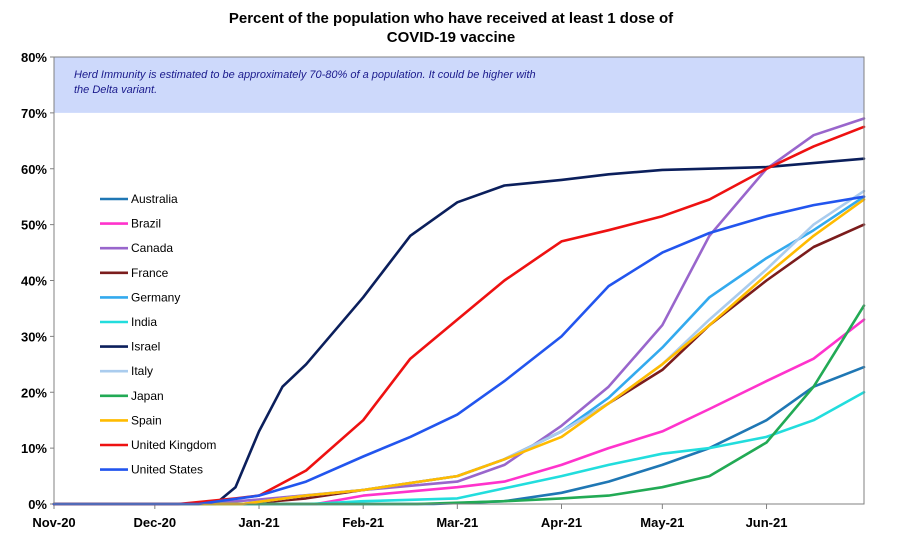 The image size is (902, 540). What do you see at coordinates (154, 199) in the screenshot?
I see `legend-label-australia: Australia` at bounding box center [154, 199].